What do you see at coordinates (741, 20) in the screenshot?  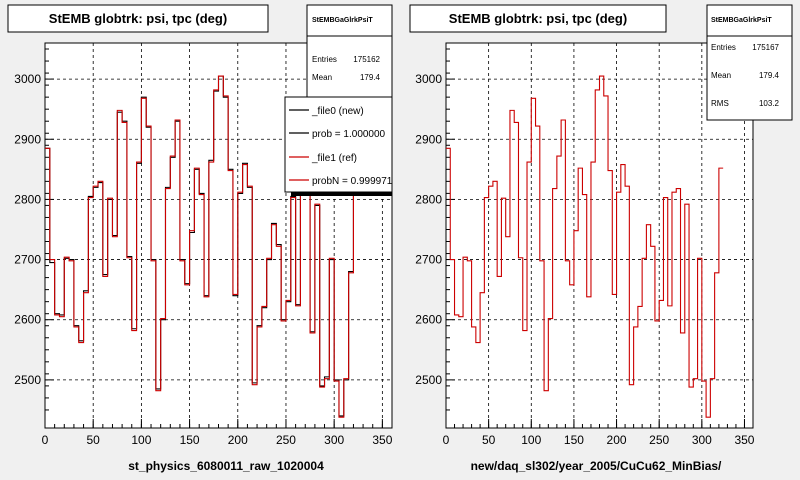 I see `right-stats-name: StEMBGaGlrkPsiT` at bounding box center [741, 20].